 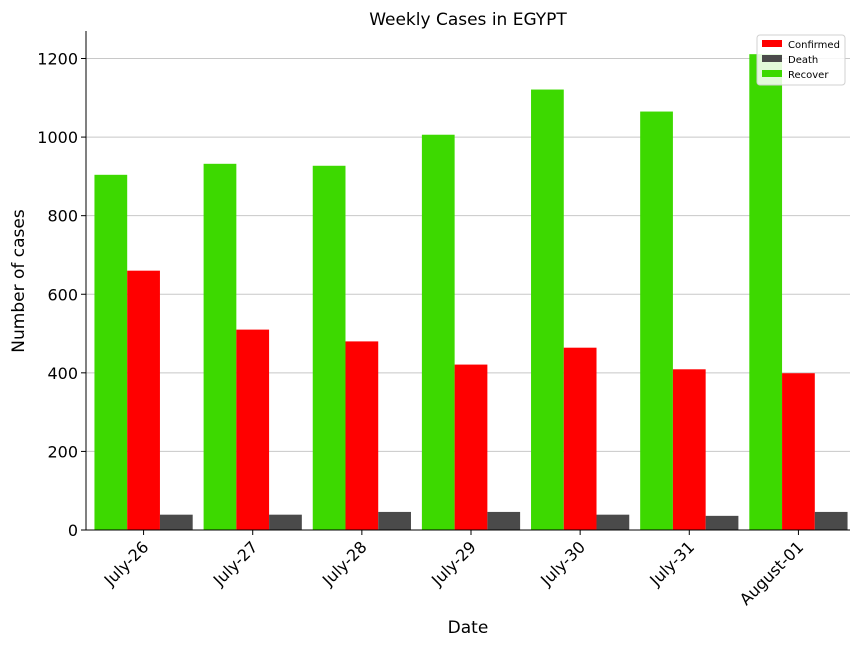 I want to click on legend: Confirmed Death Recover, so click(x=801, y=60).